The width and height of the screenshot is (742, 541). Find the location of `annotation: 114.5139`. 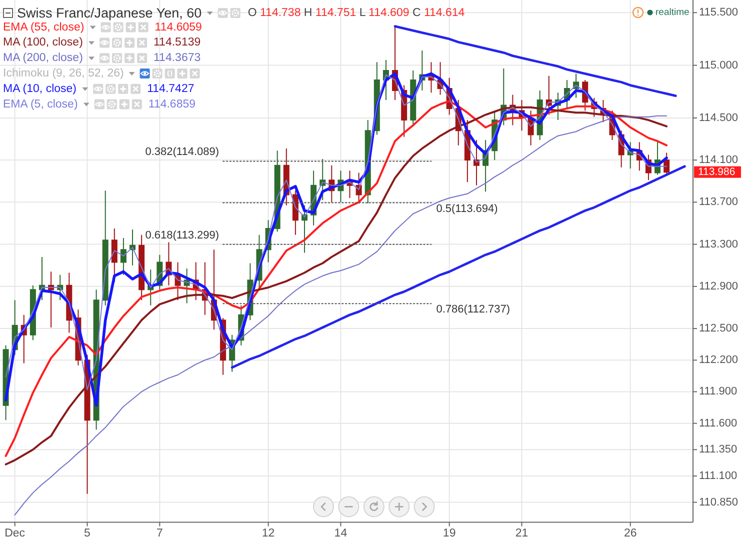

annotation: 114.5139 is located at coordinates (177, 42).